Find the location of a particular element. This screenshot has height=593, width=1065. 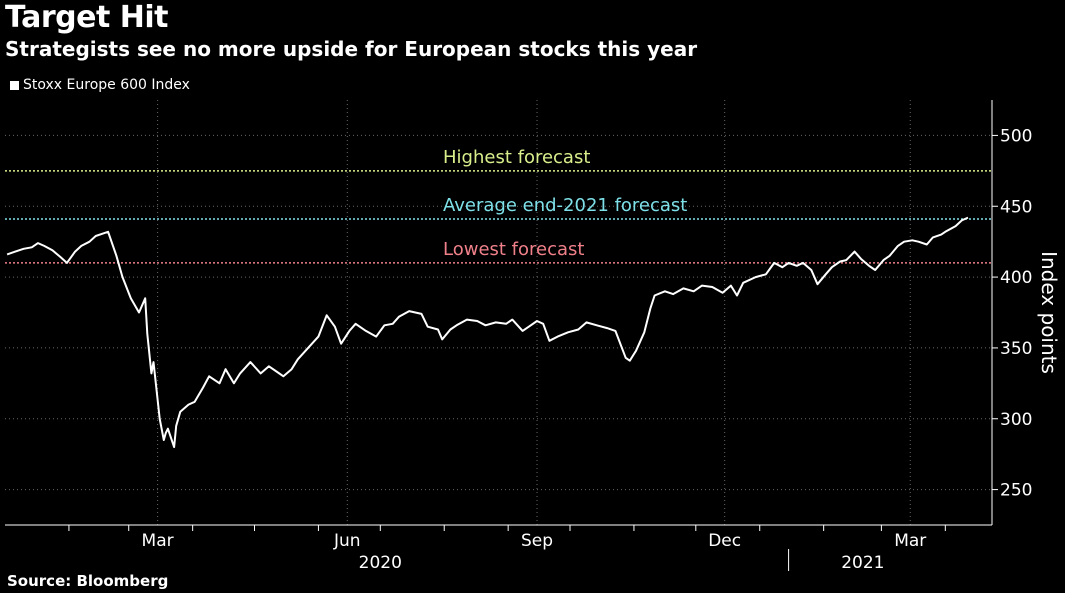

reference-line-label: Lowest forecast is located at coordinates (513, 249).